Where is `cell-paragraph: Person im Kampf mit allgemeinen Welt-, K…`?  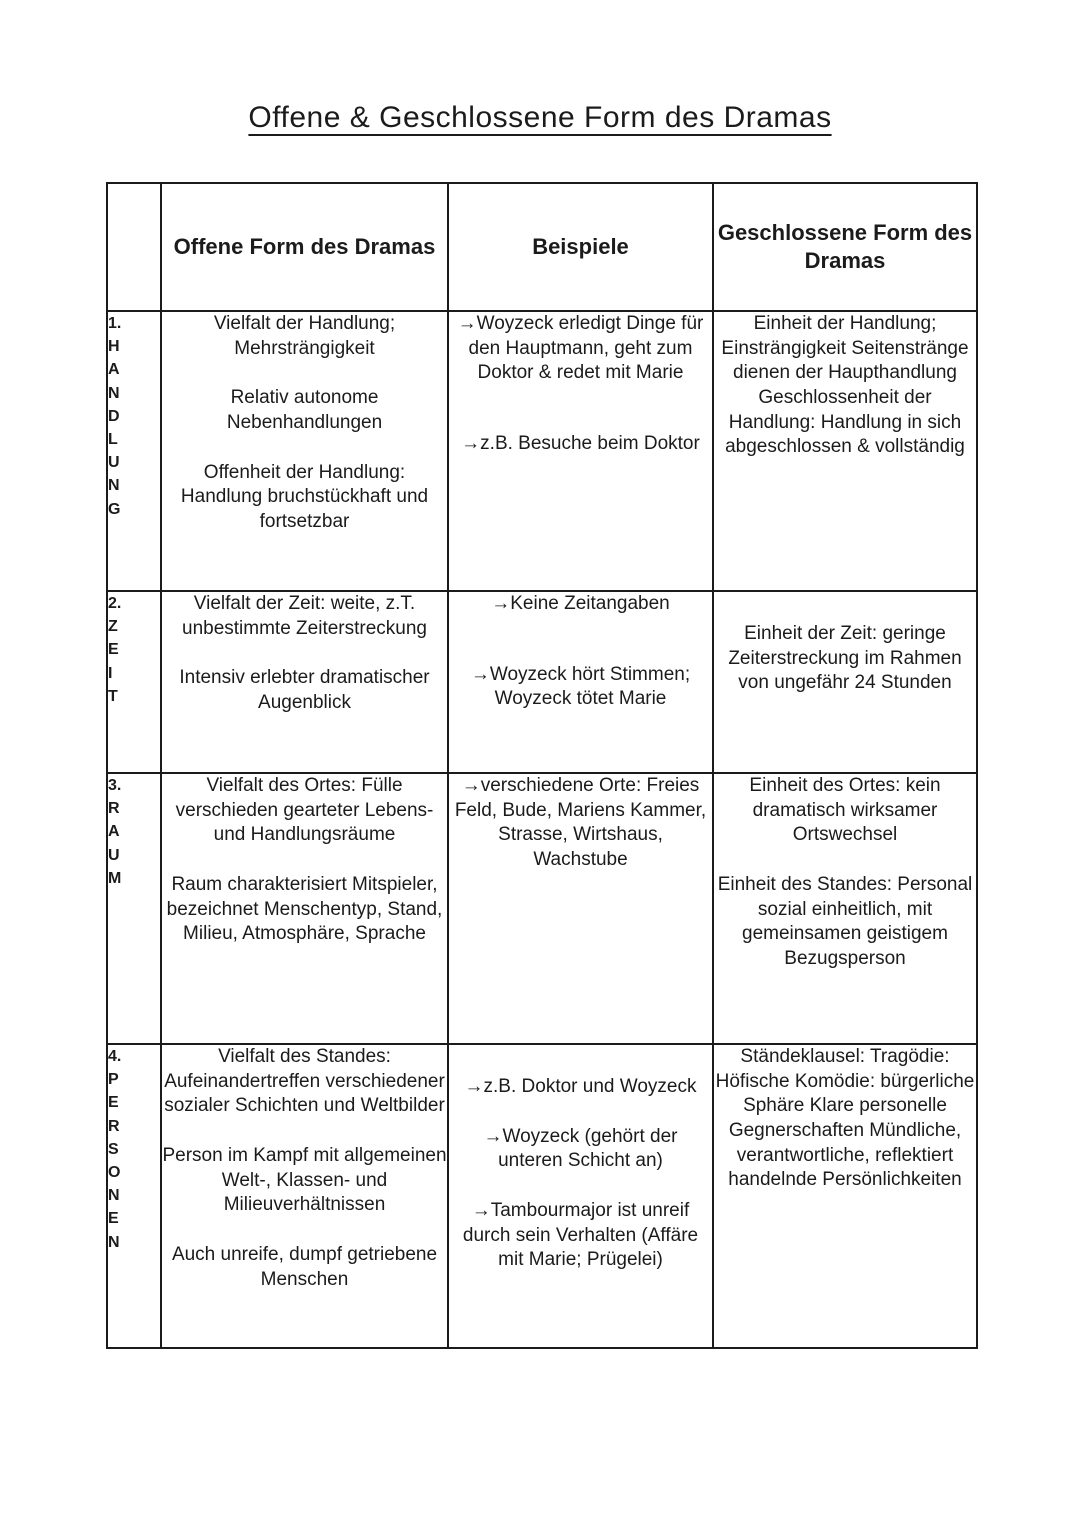 cell-paragraph: Person im Kampf mit allgemeinen Welt-, K… is located at coordinates (304, 1180).